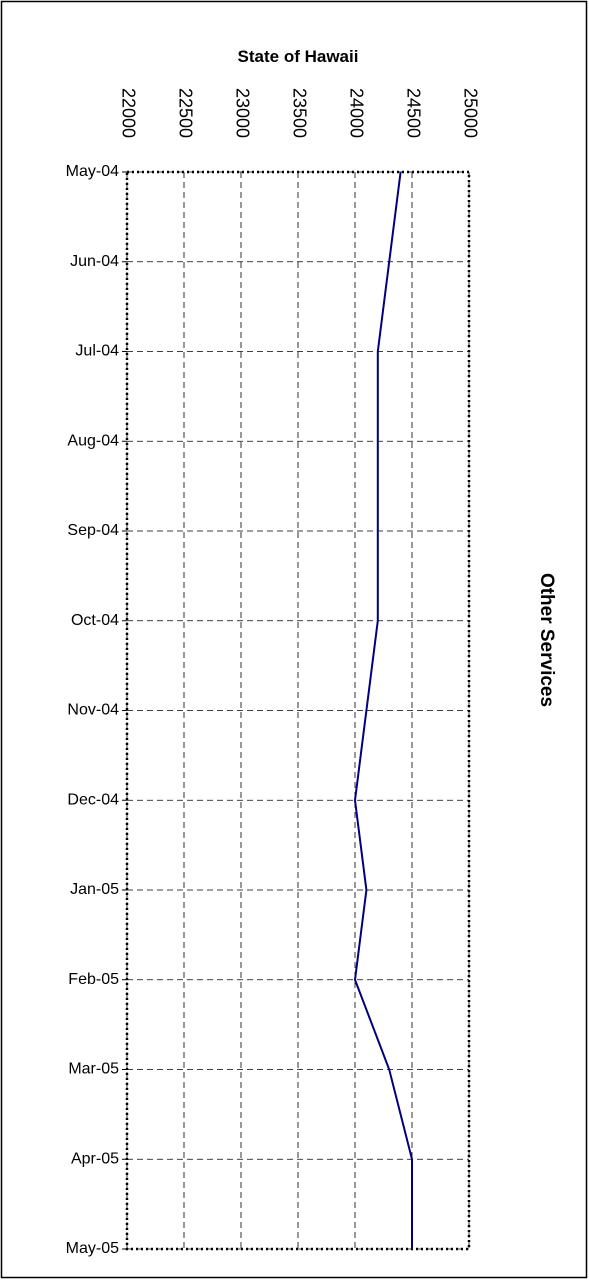 The image size is (589, 1285). What do you see at coordinates (242, 113) in the screenshot?
I see `x-tick-label: 23000` at bounding box center [242, 113].